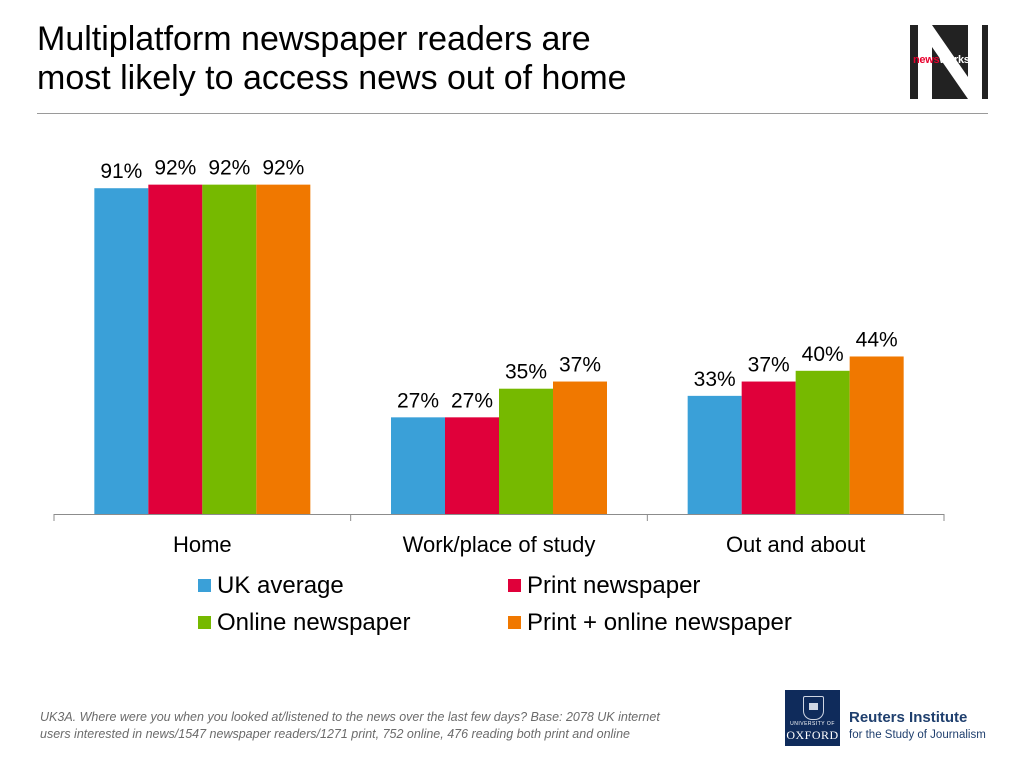 The image size is (1024, 768). I want to click on title-divider, so click(512, 113).